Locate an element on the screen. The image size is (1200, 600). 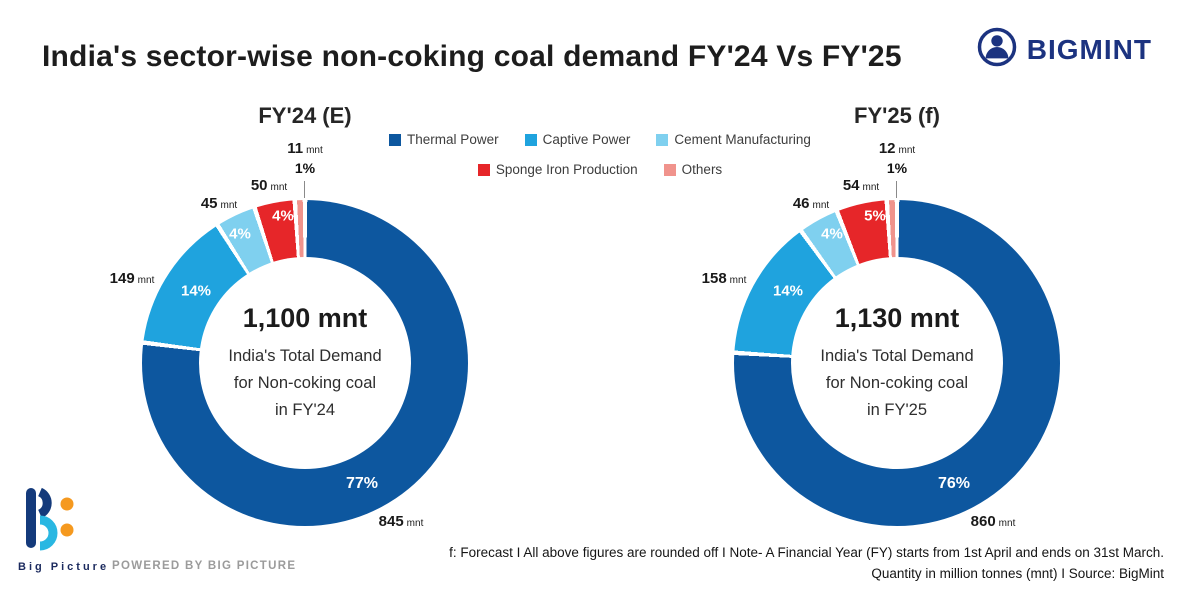
thermal-power-percent-label: 77% is located at coordinates (362, 483).